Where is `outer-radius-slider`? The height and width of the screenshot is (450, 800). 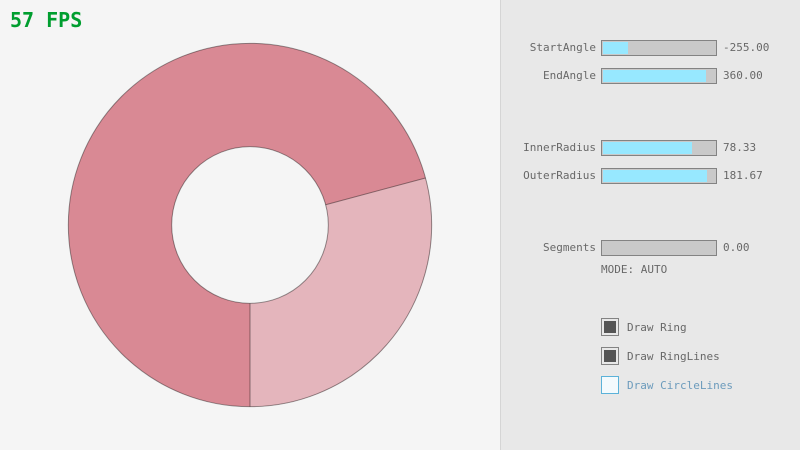 outer-radius-slider is located at coordinates (659, 176).